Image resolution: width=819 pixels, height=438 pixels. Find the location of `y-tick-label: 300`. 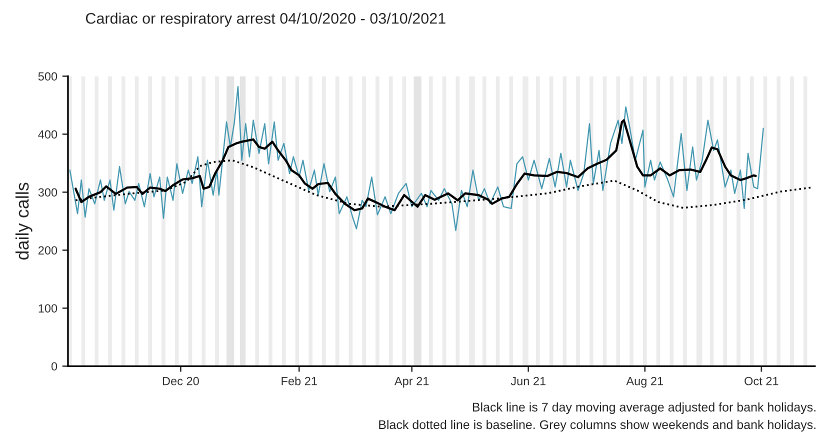

y-tick-label: 300 is located at coordinates (48, 192).